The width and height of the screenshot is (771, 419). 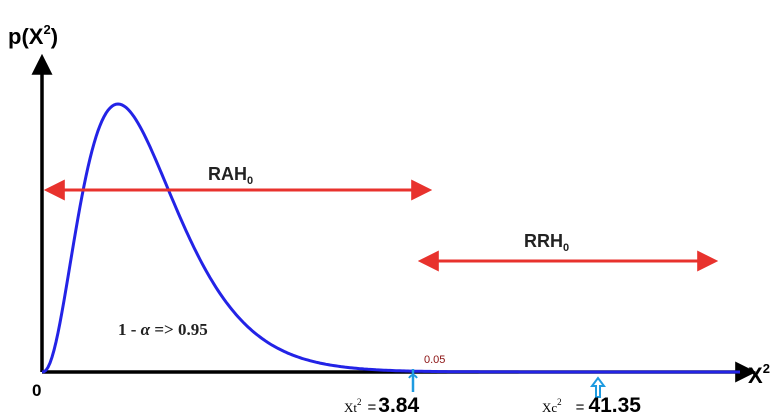 I want to click on tail-area-label: 0.05, so click(x=434, y=360).